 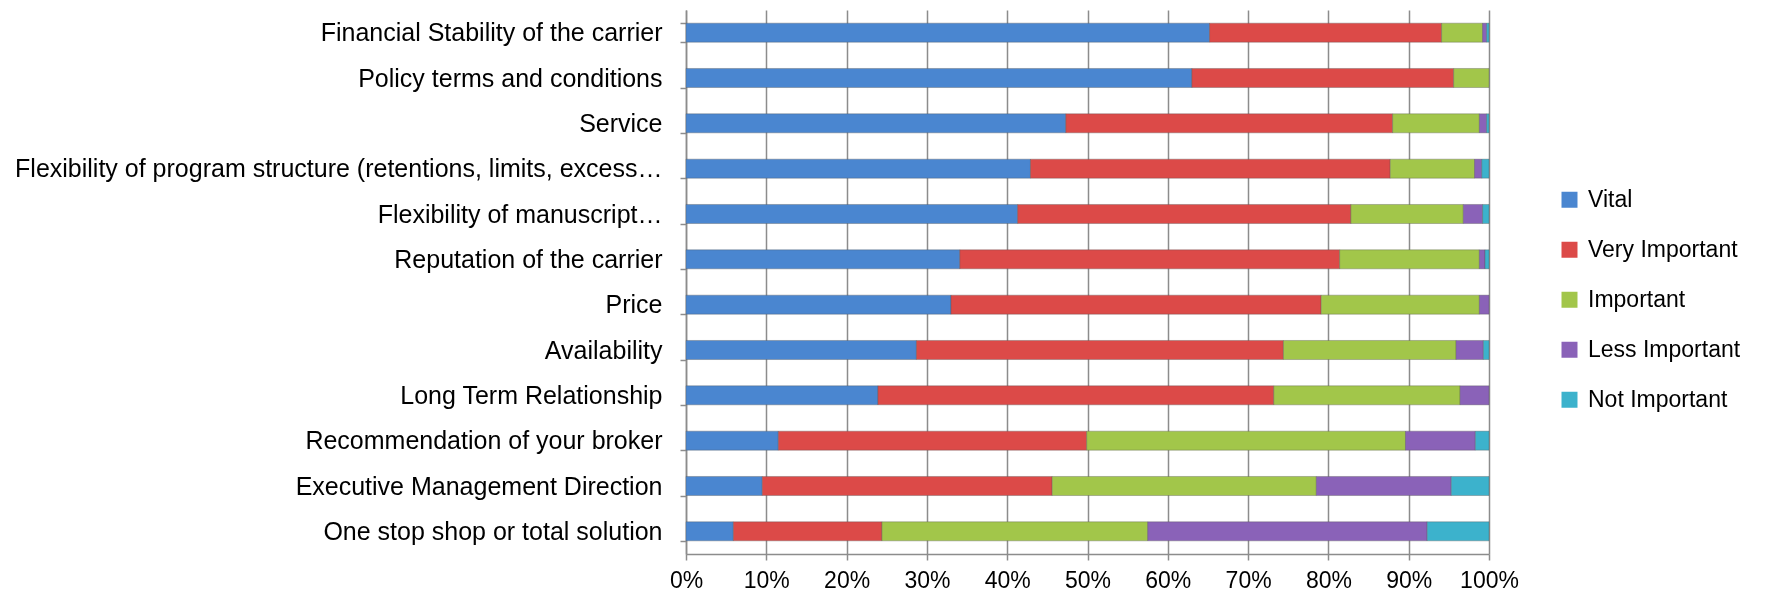 I want to click on x-tick-label: 30%, so click(x=927, y=579).